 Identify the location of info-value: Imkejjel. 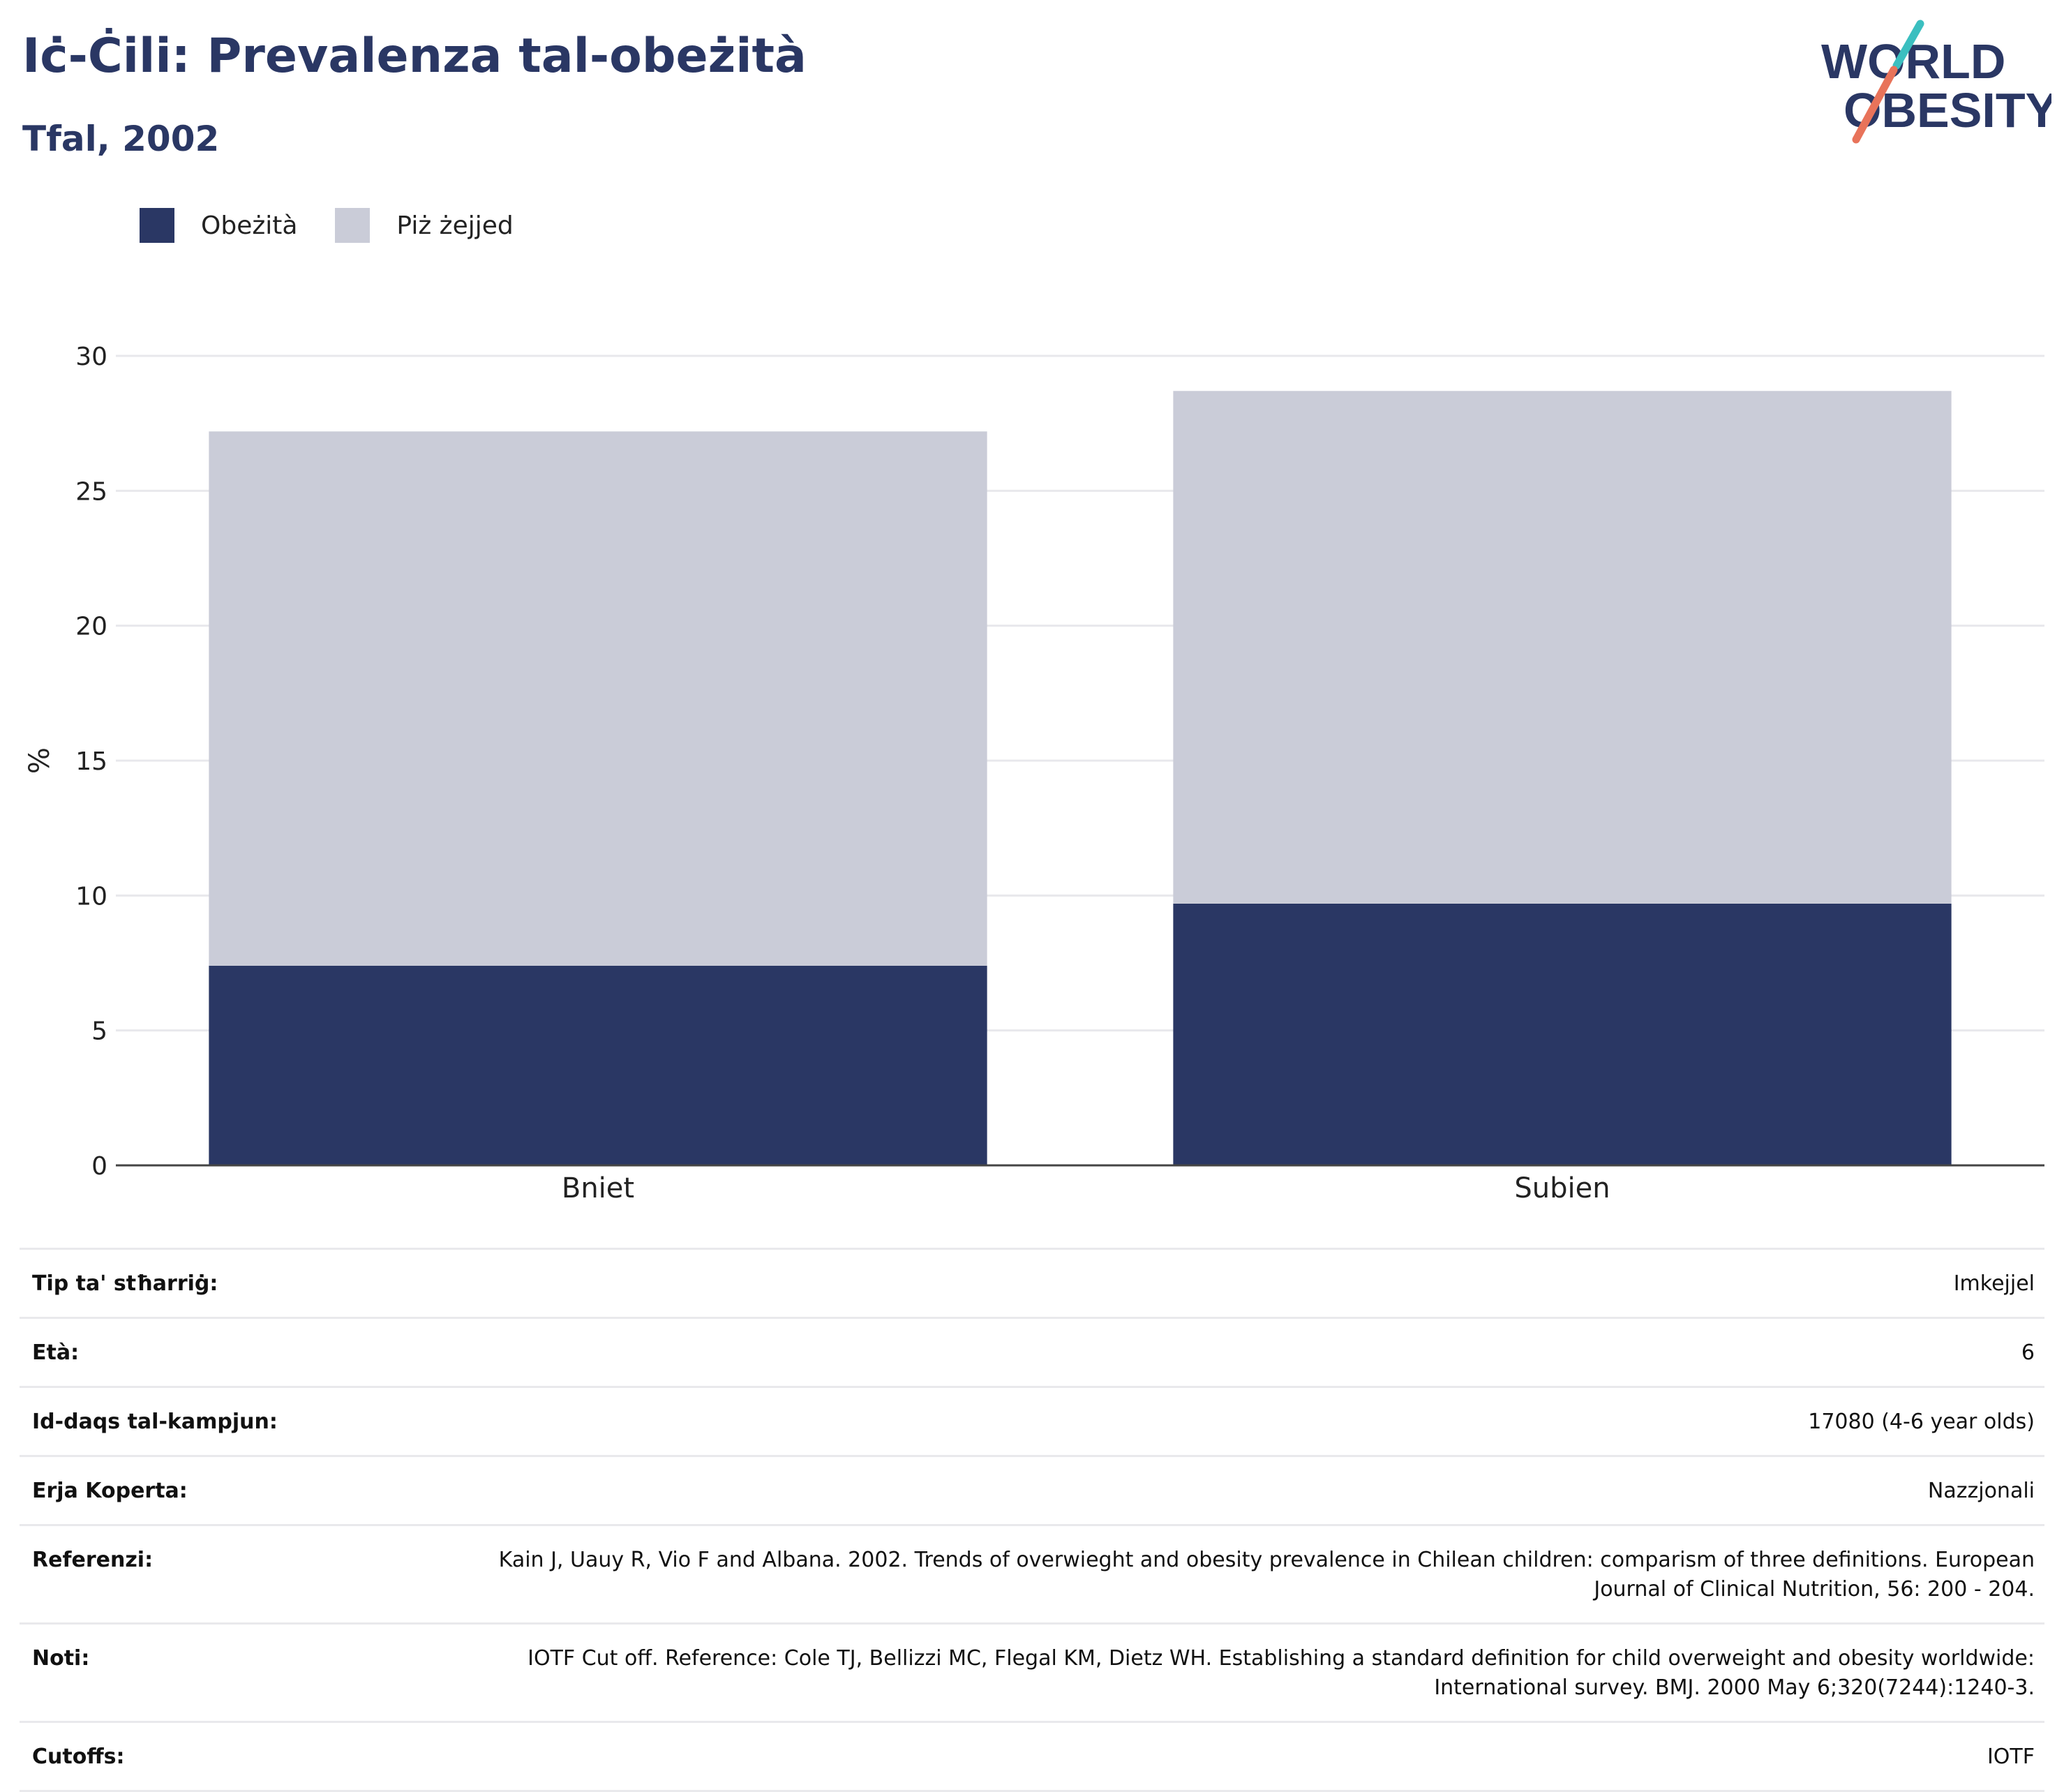
(1238, 1283).